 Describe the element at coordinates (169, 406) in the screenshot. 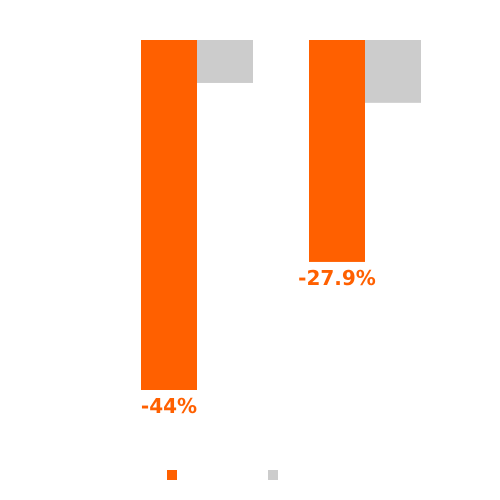

I see `data-label-cat1: -44%` at that location.